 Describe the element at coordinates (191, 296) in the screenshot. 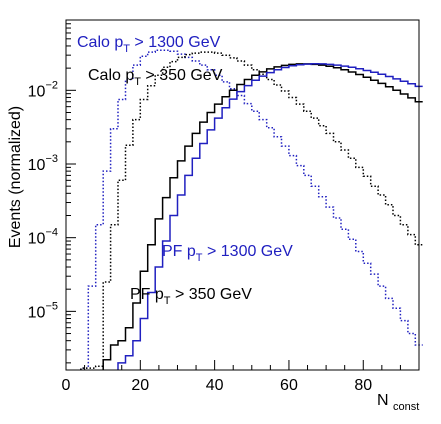

I see `annotation-4: PF pT > 350 GeV` at that location.